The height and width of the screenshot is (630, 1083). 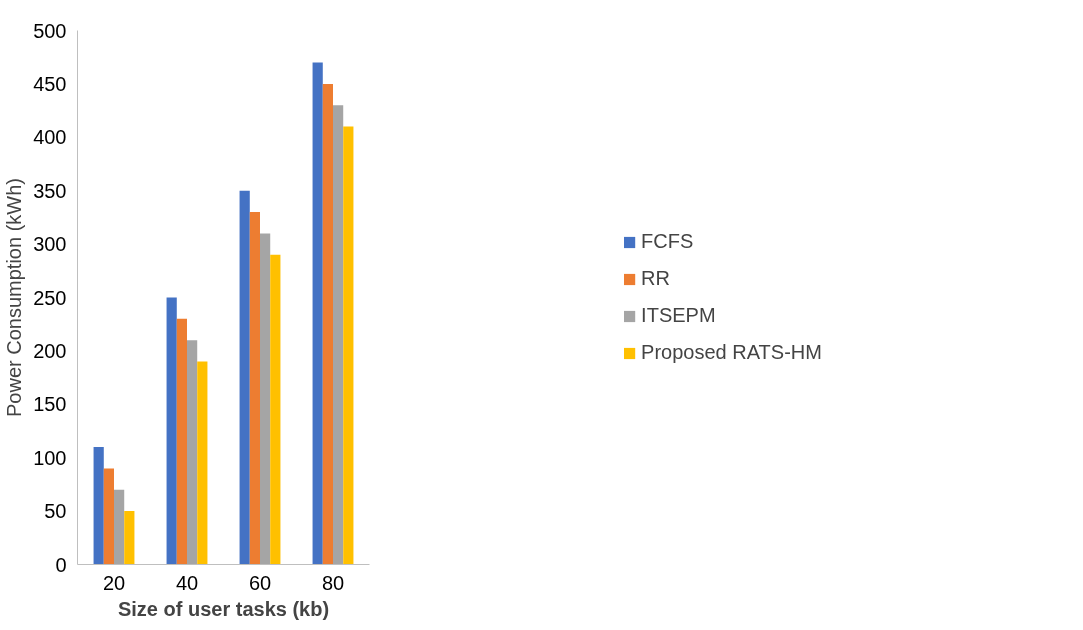 I want to click on x-tick-label: 60, so click(x=260, y=582).